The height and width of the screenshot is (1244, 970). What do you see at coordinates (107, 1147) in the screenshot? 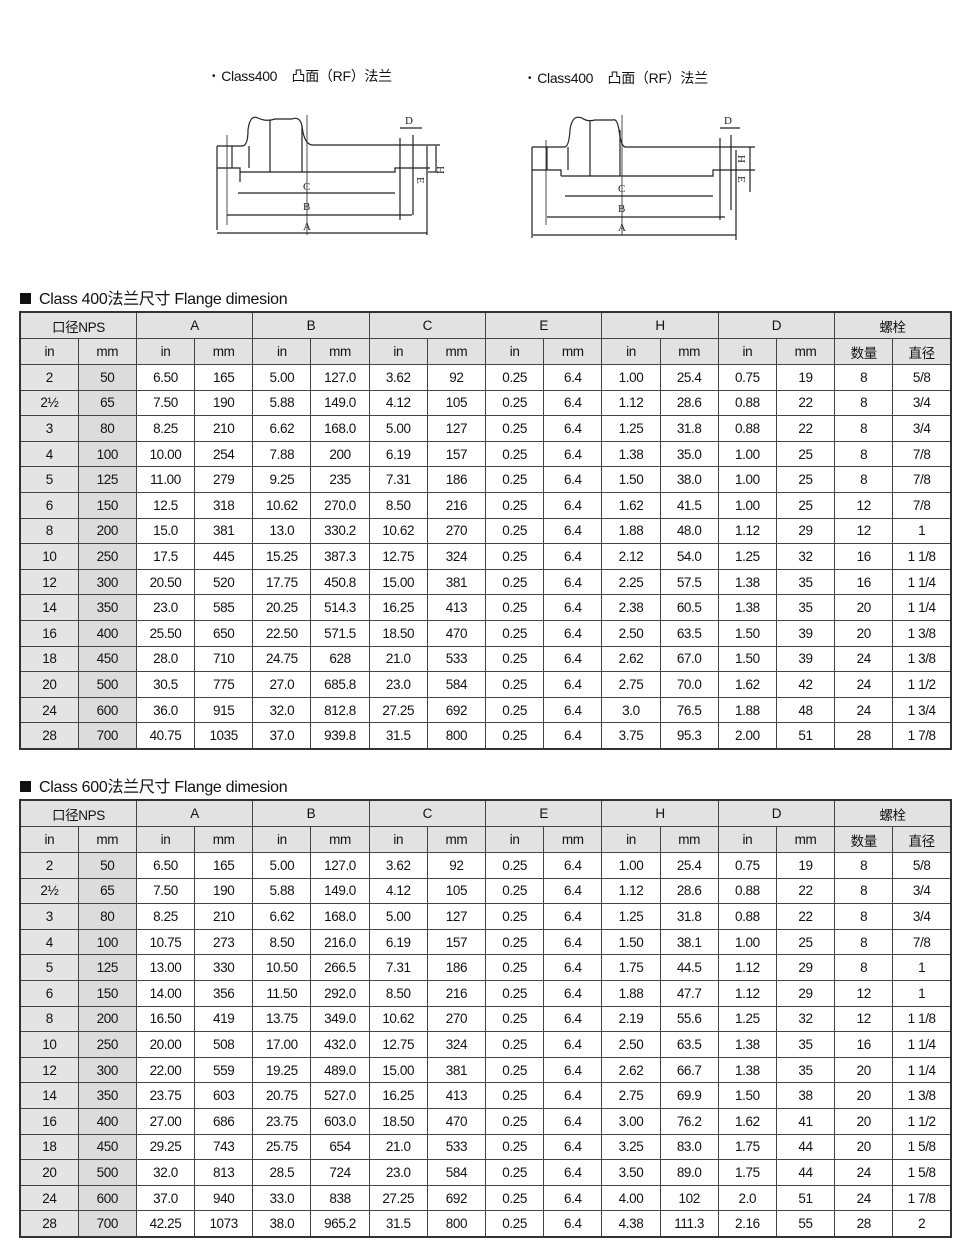
I see `nps-cell: 450` at bounding box center [107, 1147].